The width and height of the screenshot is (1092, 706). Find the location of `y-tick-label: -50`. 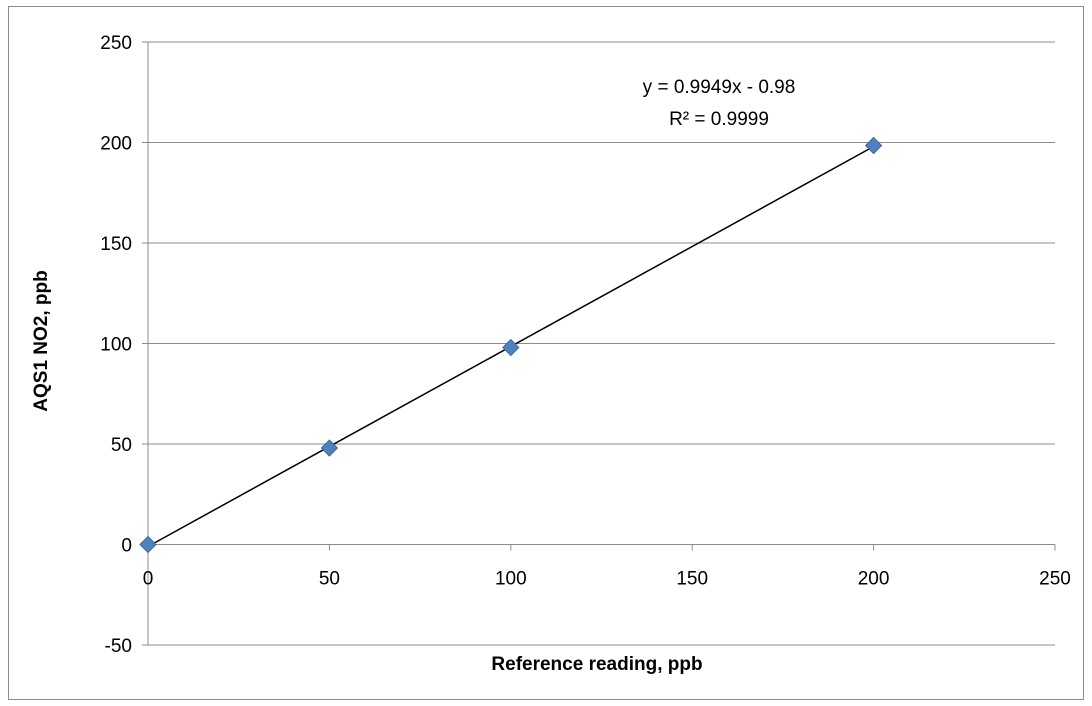

y-tick-label: -50 is located at coordinates (118, 646).